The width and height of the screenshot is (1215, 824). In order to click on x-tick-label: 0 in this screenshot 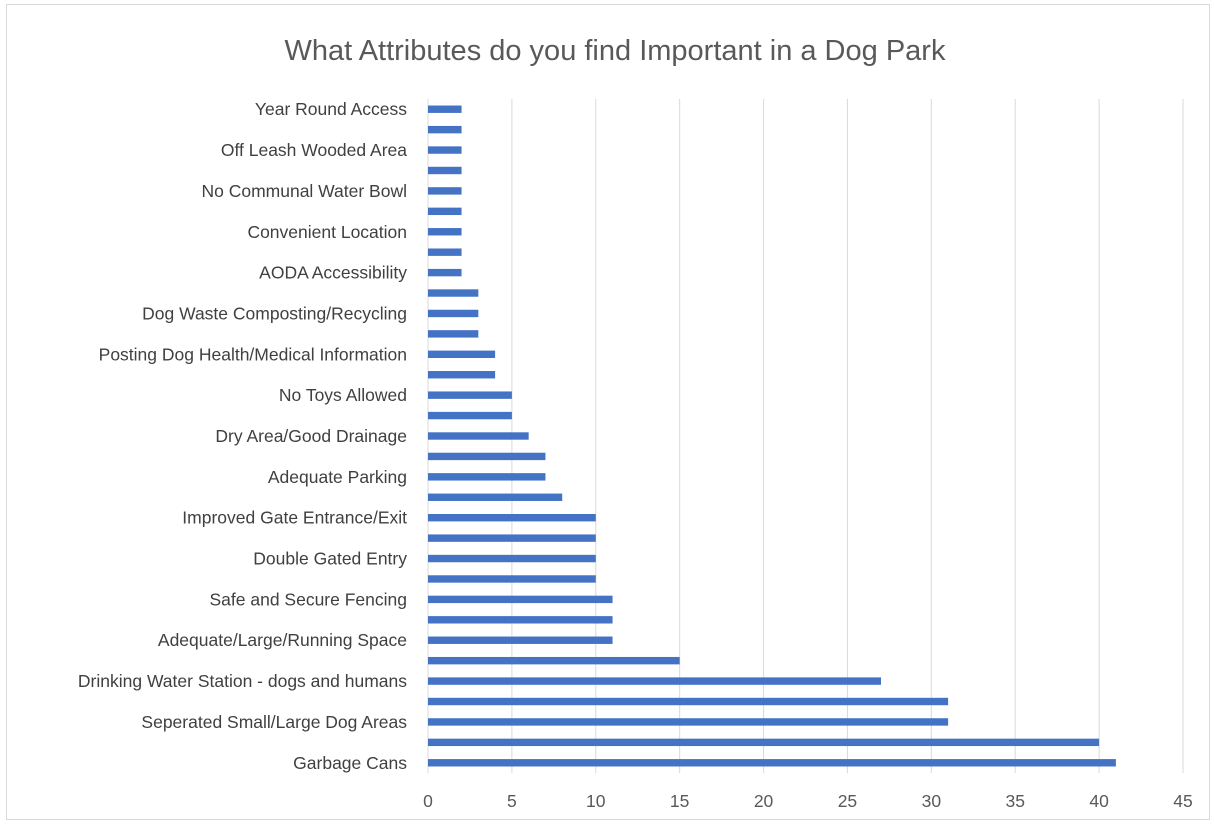, I will do `click(428, 801)`.